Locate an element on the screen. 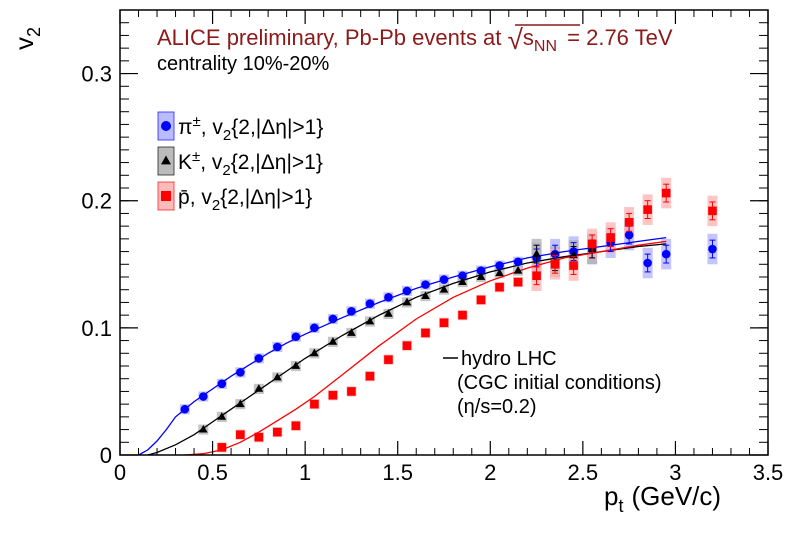 Image resolution: width=788 pixels, height=534 pixels. model-label-line1: hydro LHC is located at coordinates (509, 359).